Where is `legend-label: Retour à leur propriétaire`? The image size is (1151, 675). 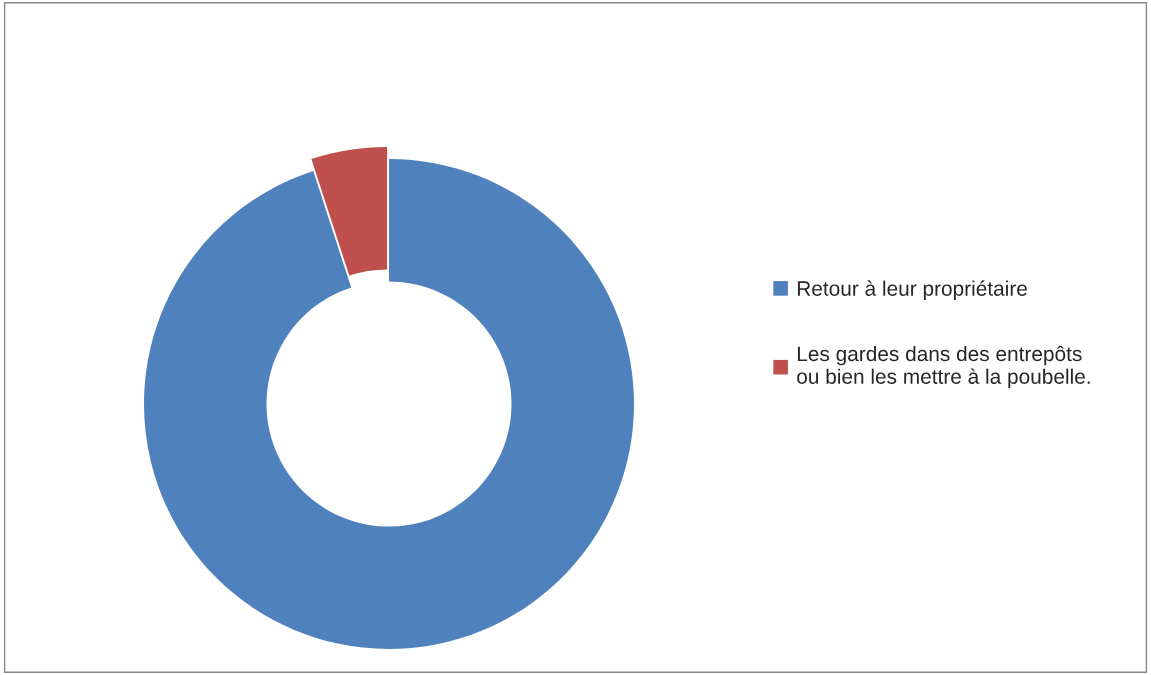 legend-label: Retour à leur propriétaire is located at coordinates (912, 290).